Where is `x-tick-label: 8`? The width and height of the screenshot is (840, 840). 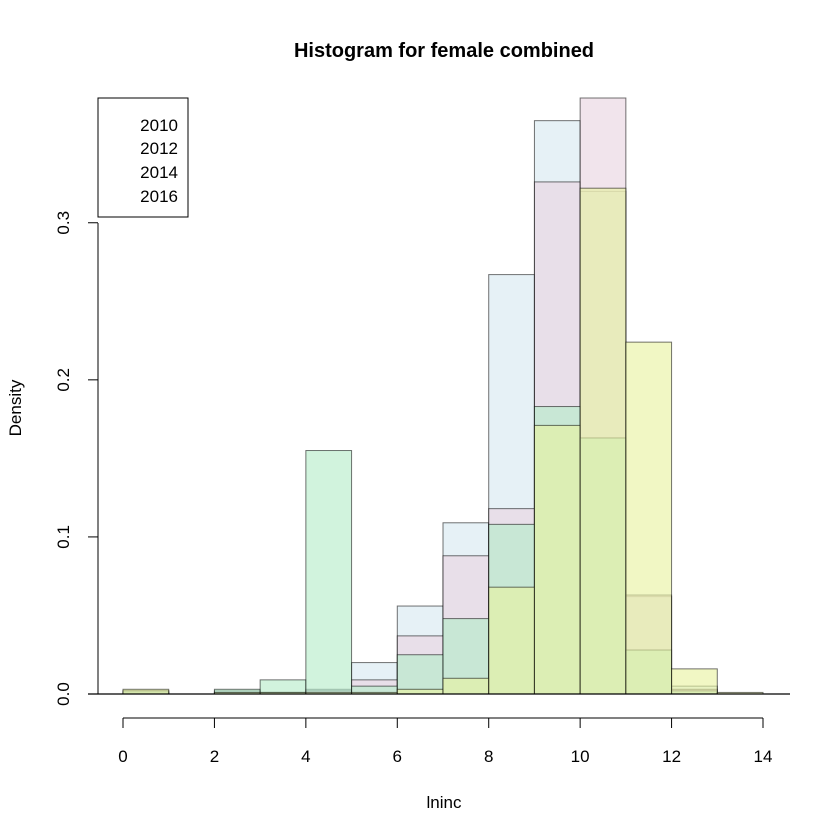
x-tick-label: 8 is located at coordinates (488, 756).